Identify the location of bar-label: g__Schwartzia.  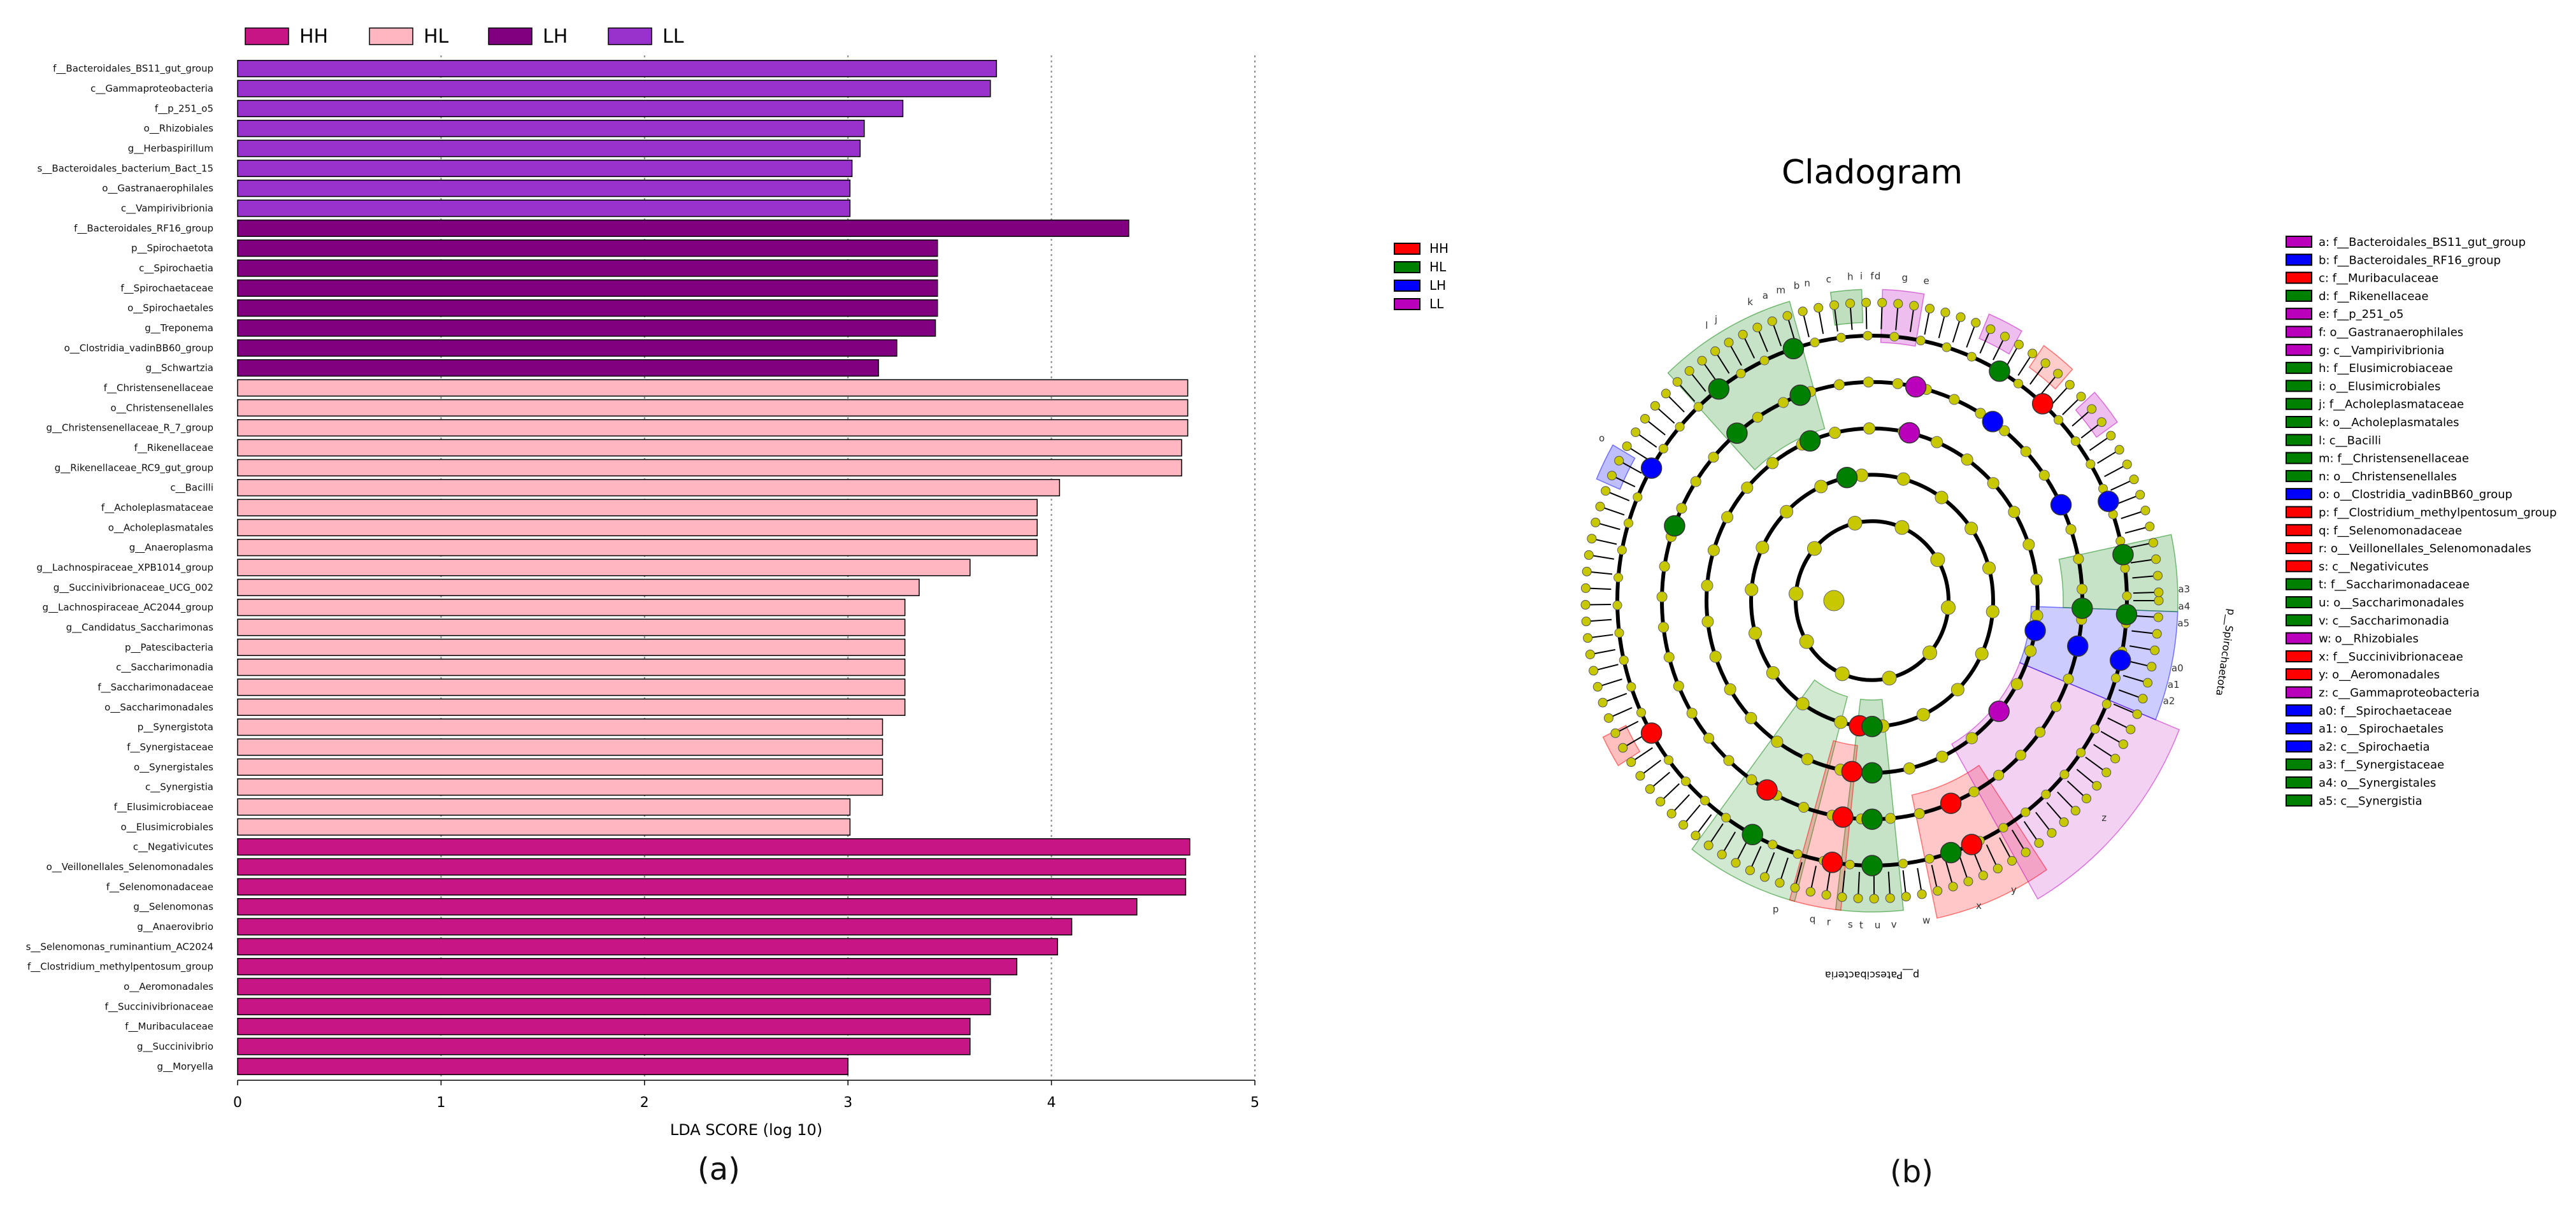
(179, 368).